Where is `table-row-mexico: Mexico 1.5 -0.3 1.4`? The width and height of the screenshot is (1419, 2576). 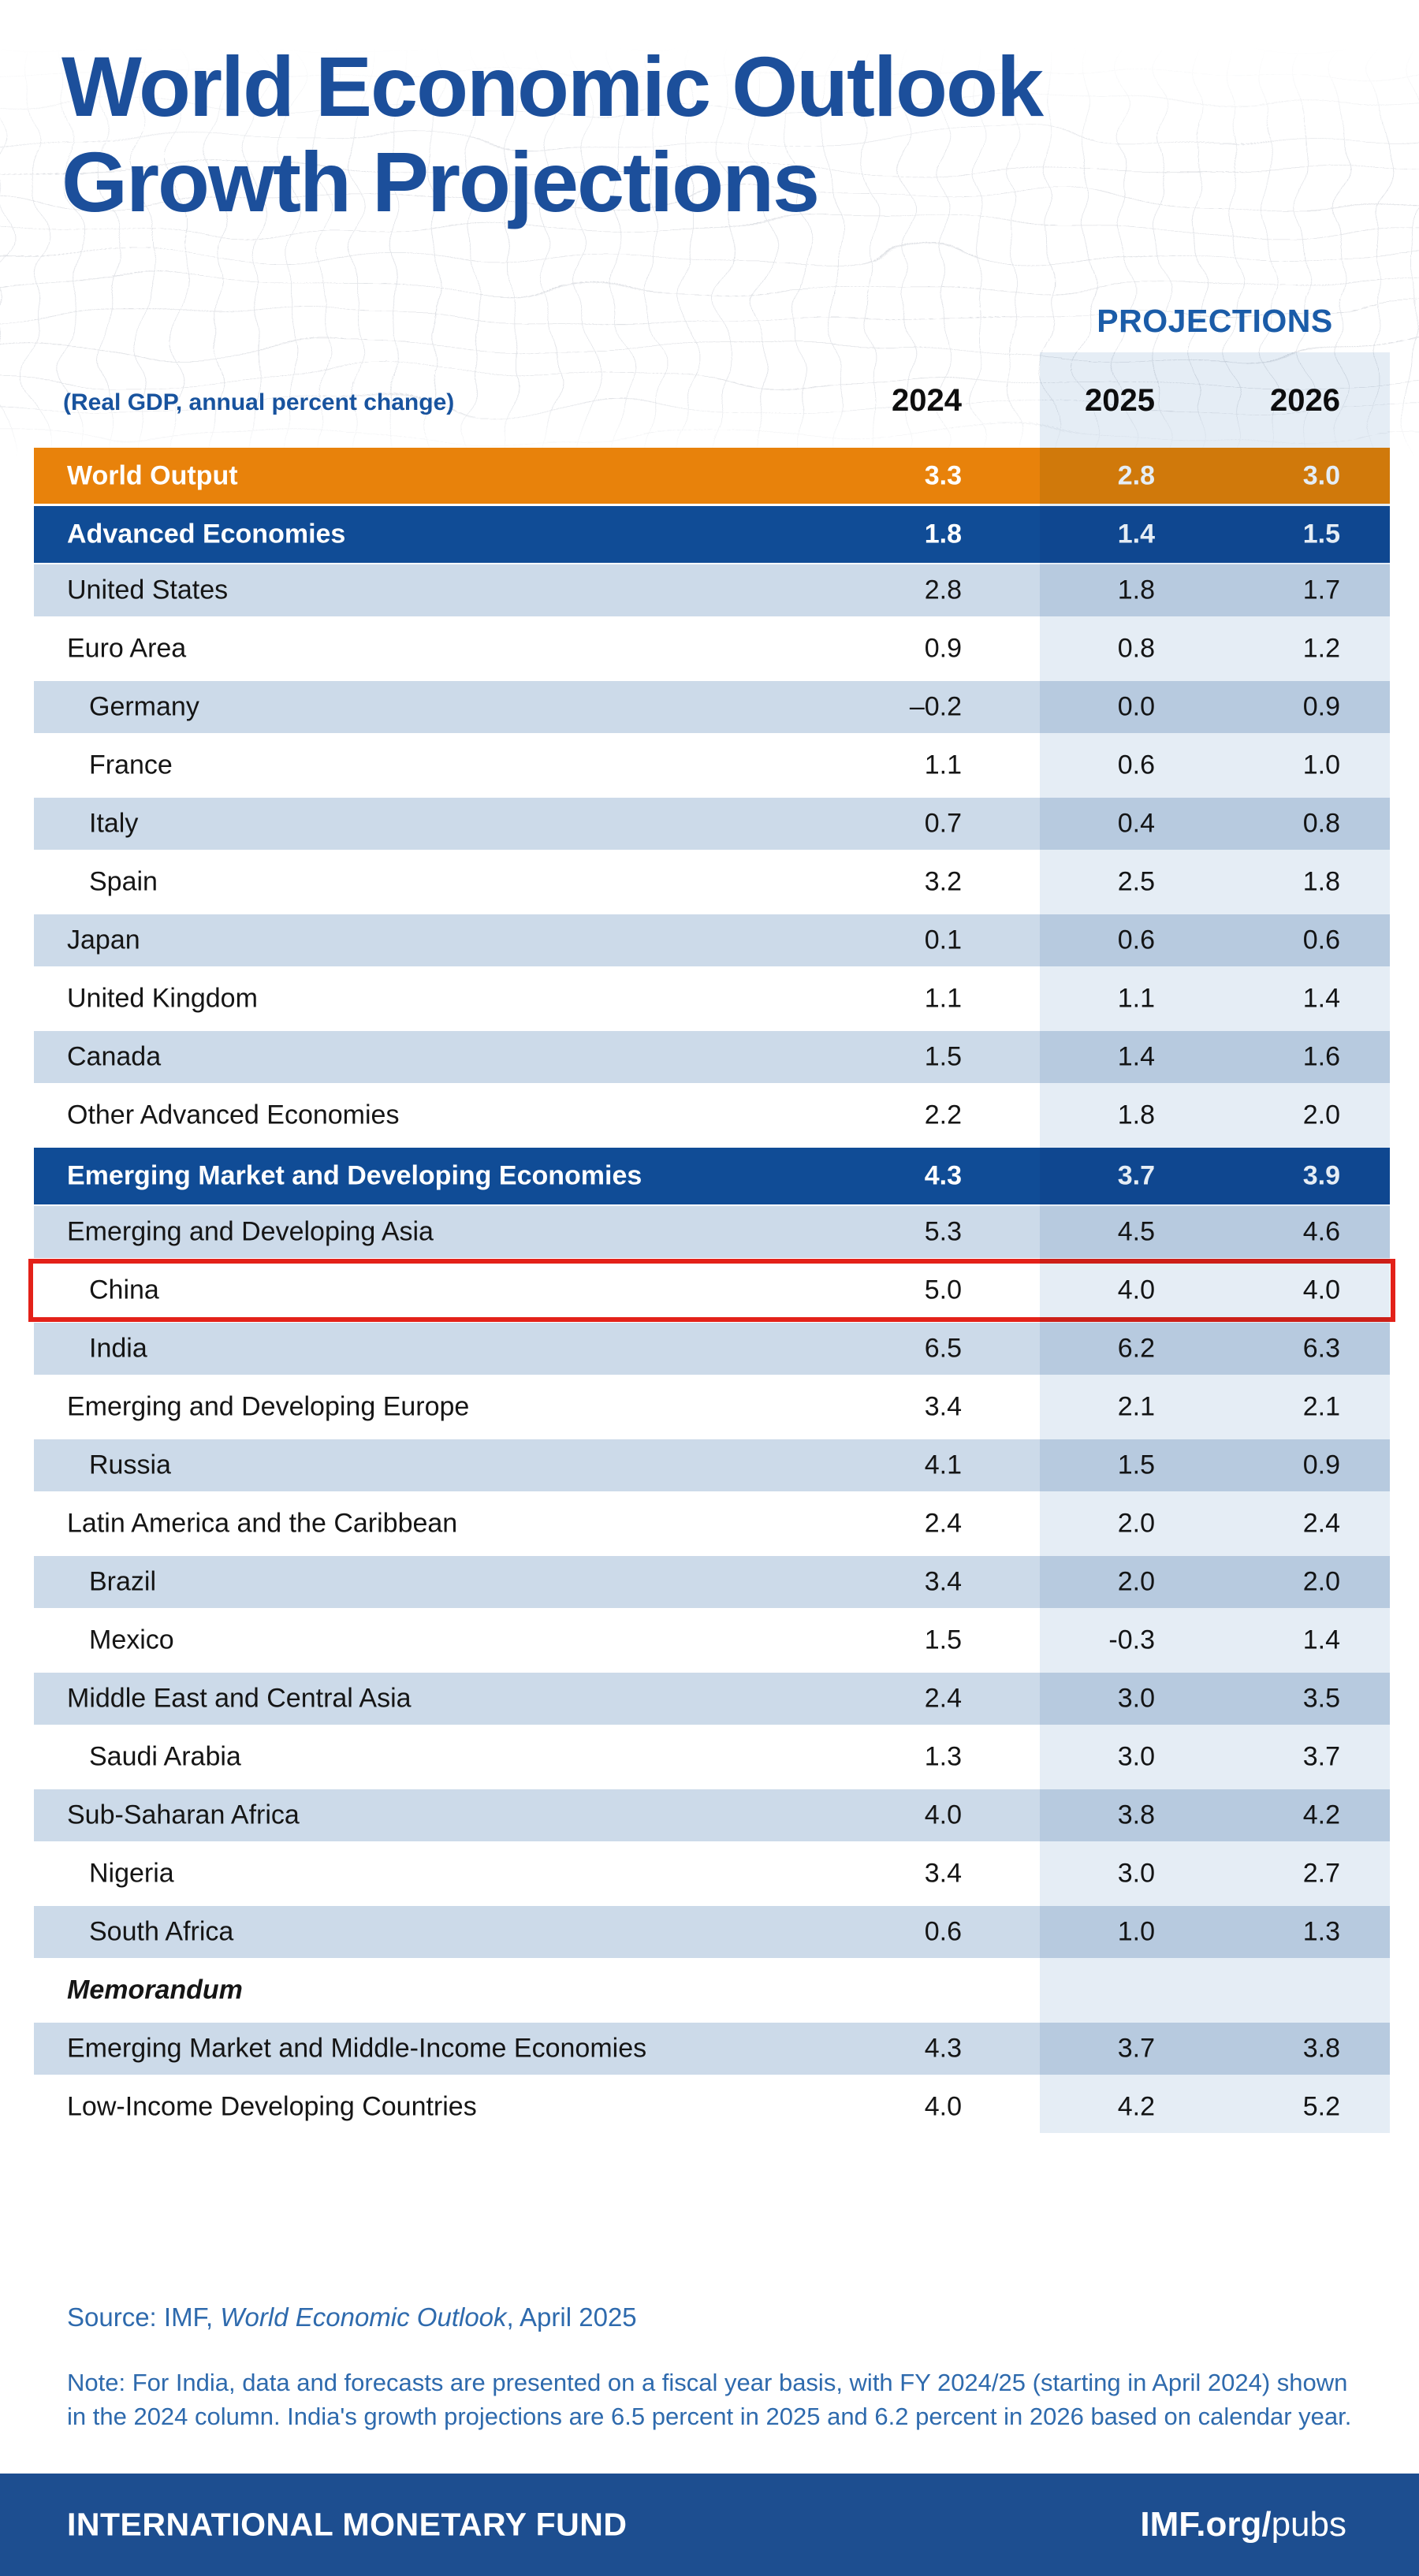
table-row-mexico: Mexico 1.5 -0.3 1.4 is located at coordinates (712, 1640).